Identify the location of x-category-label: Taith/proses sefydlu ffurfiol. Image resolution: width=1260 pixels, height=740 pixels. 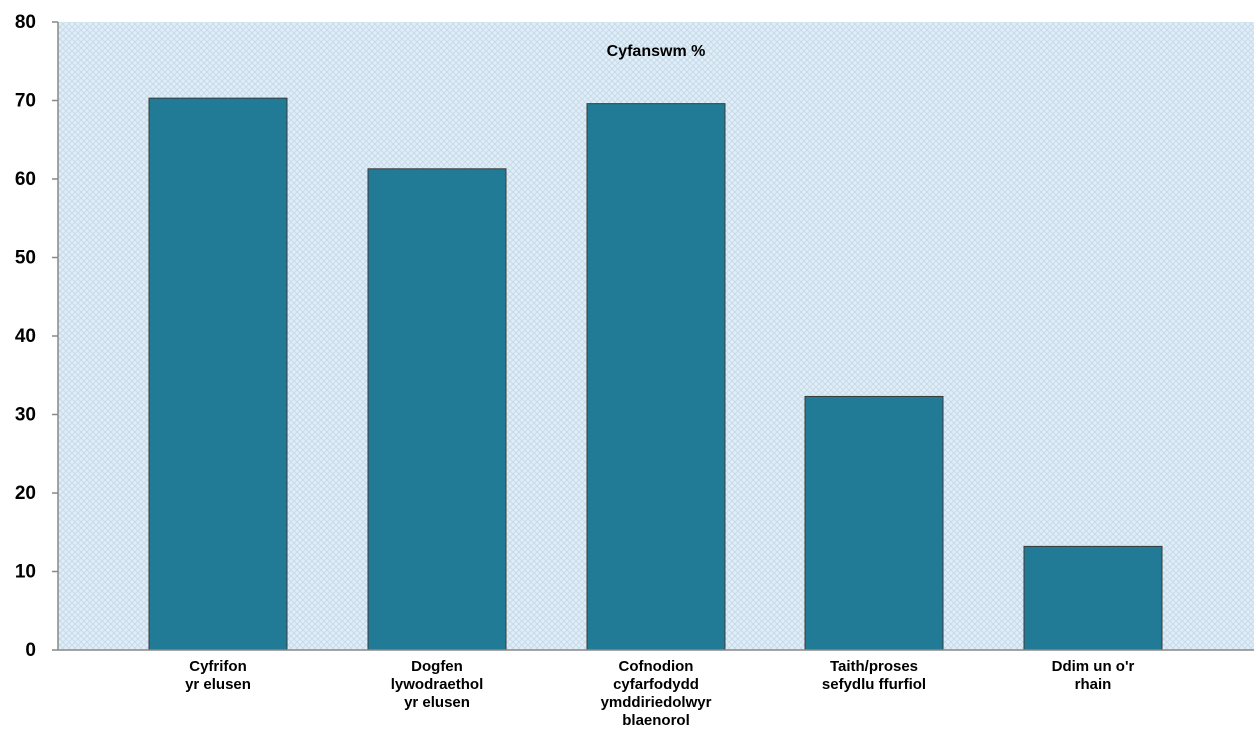
(874, 675).